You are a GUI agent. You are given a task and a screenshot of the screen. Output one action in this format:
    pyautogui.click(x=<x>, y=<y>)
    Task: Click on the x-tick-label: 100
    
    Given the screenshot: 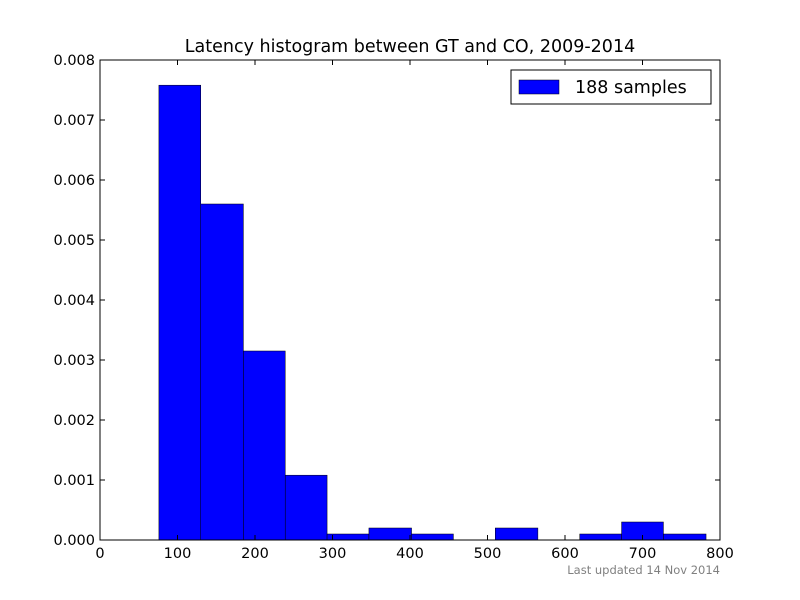 What is the action you would take?
    pyautogui.click(x=178, y=554)
    